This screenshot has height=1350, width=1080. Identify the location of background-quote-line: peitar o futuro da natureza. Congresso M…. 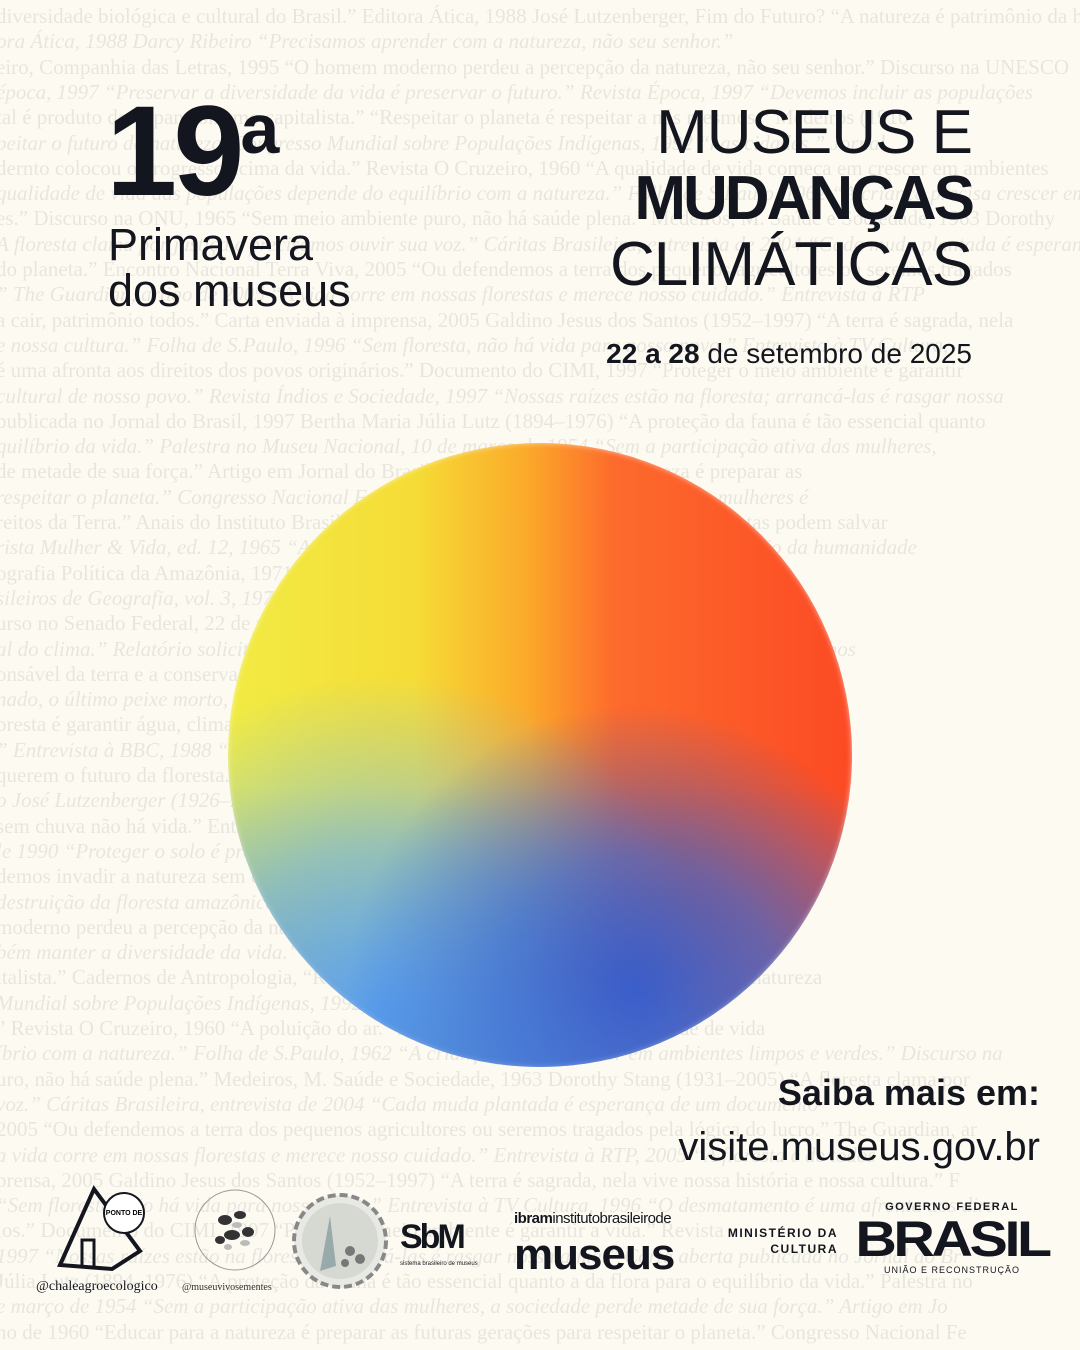
(443, 142).